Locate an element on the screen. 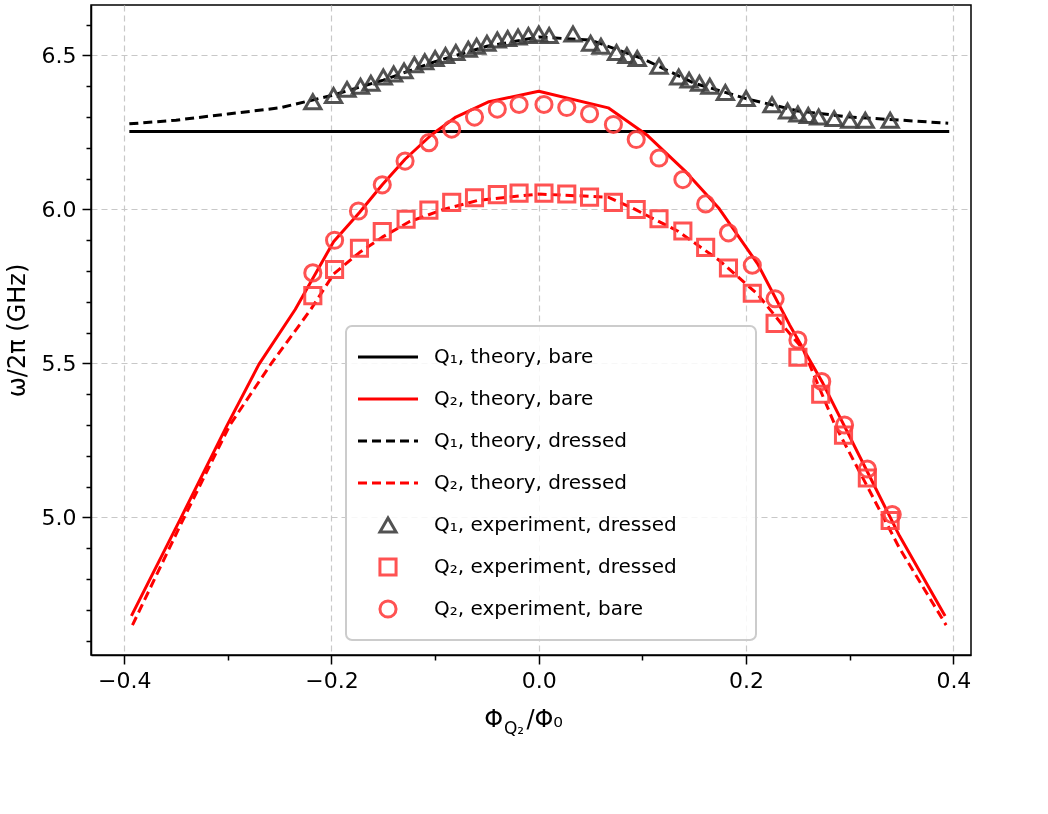 The image size is (1048, 814). x-tick-label: −0.4 is located at coordinates (124, 680).